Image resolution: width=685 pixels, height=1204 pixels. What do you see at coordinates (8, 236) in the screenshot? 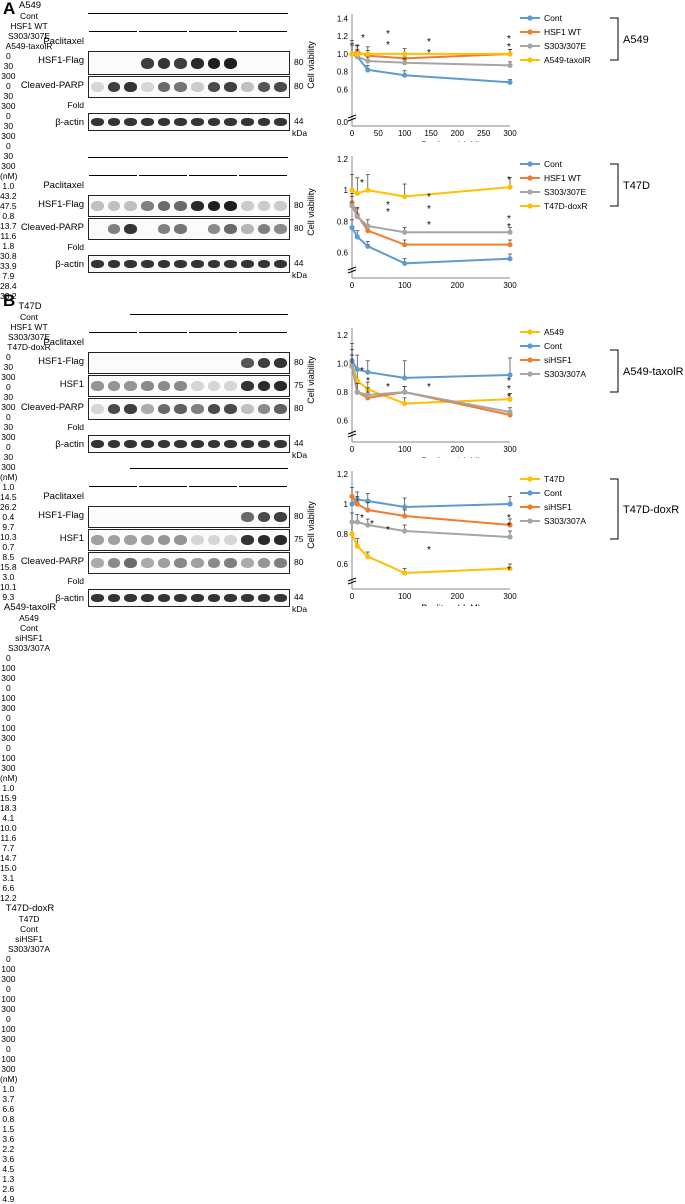
I see `fold-value: 11.6` at bounding box center [8, 236].